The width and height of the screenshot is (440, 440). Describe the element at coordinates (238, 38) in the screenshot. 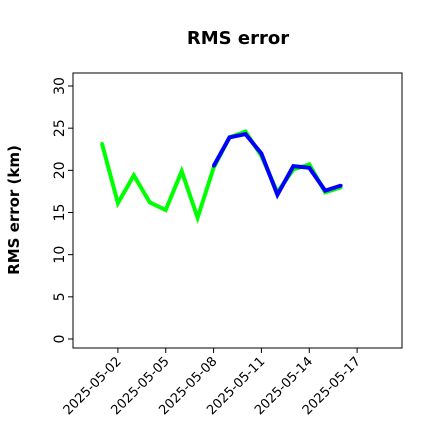

I see `chart-title: RMS error` at that location.